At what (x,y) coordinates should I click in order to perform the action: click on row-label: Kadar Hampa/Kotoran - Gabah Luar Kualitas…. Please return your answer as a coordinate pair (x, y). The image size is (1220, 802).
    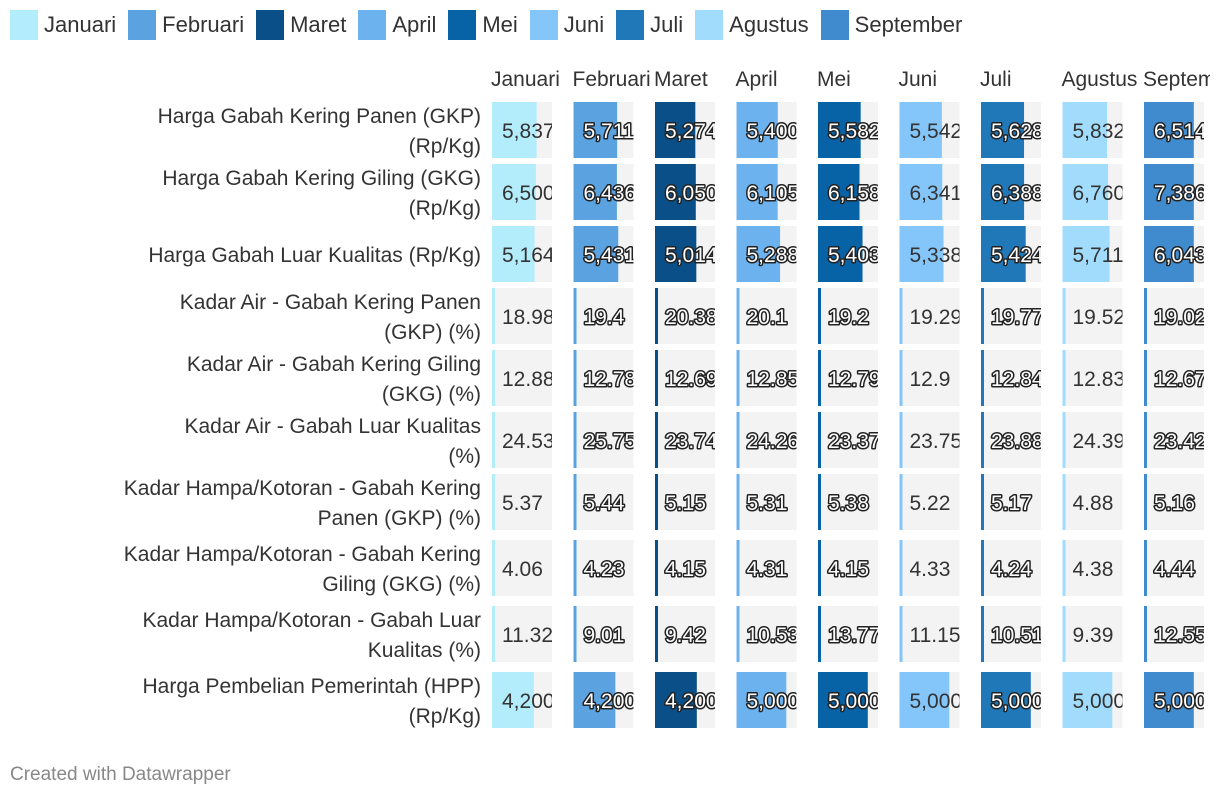
    Looking at the image, I should click on (311, 635).